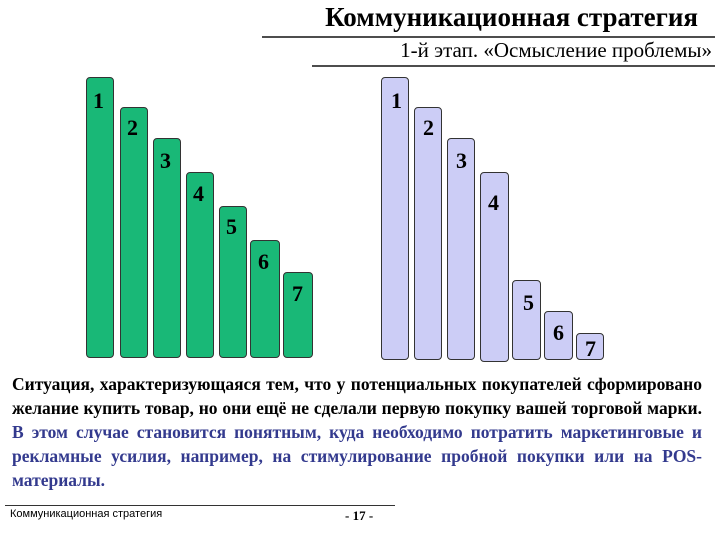 The image size is (720, 540). Describe the element at coordinates (98, 100) in the screenshot. I see `green-bar-1-label: 1` at that location.